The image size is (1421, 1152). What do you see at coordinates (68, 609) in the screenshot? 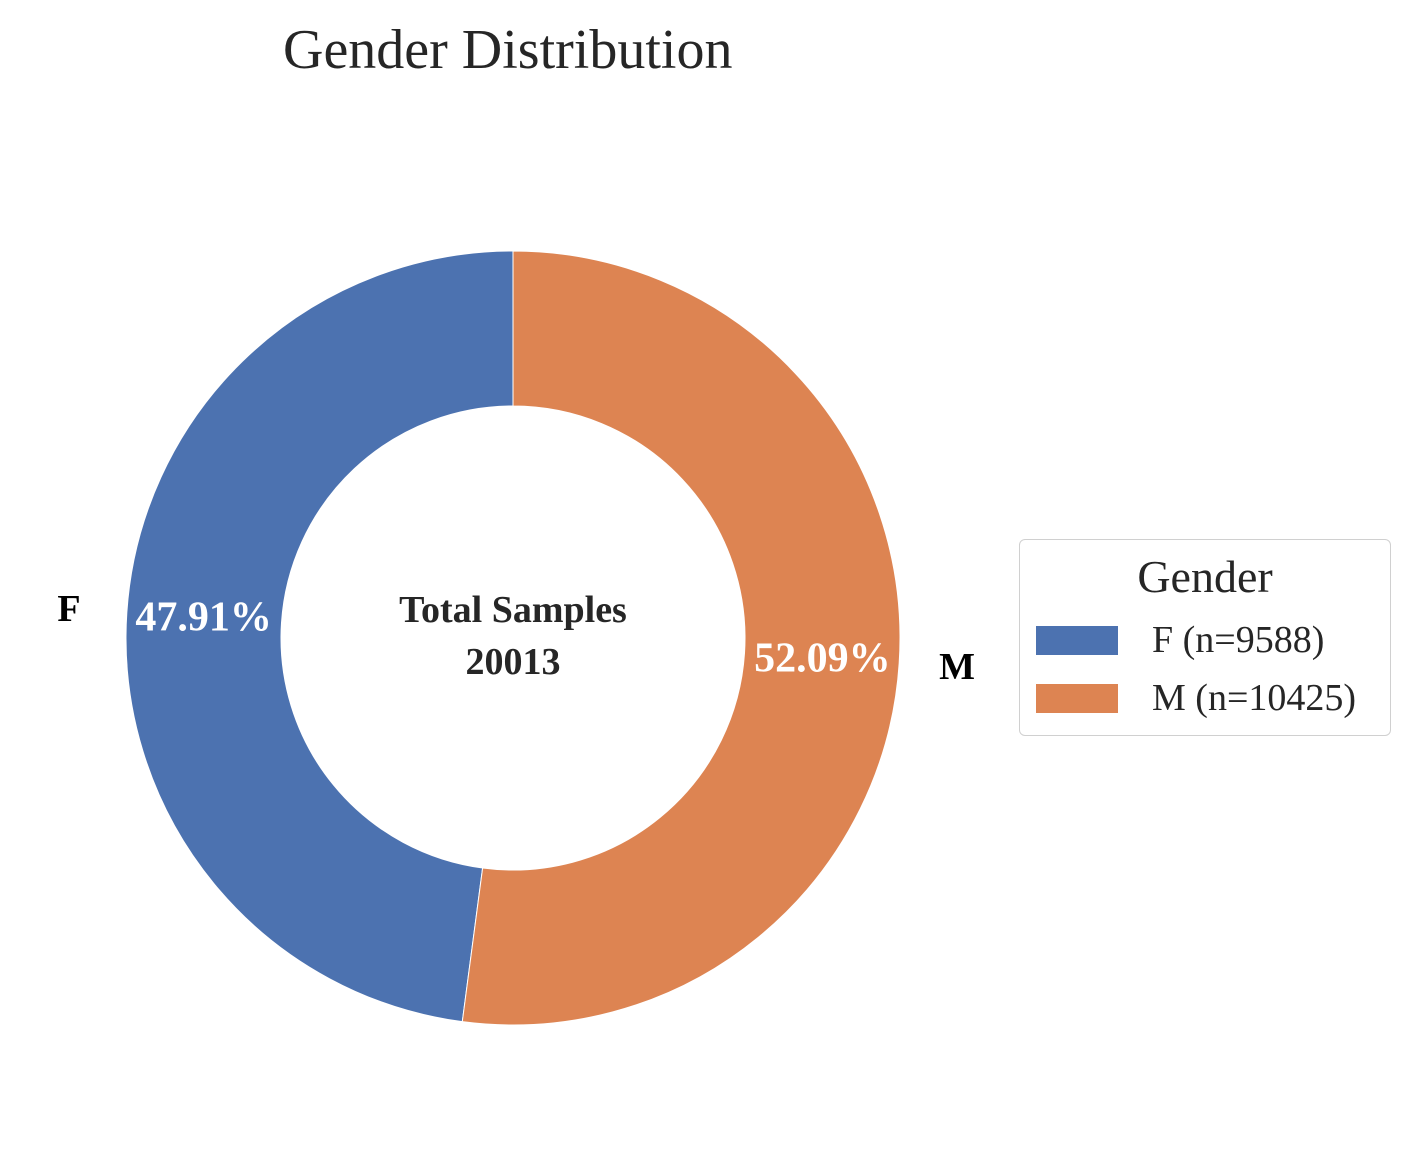
I see `category-label-f: F` at bounding box center [68, 609].